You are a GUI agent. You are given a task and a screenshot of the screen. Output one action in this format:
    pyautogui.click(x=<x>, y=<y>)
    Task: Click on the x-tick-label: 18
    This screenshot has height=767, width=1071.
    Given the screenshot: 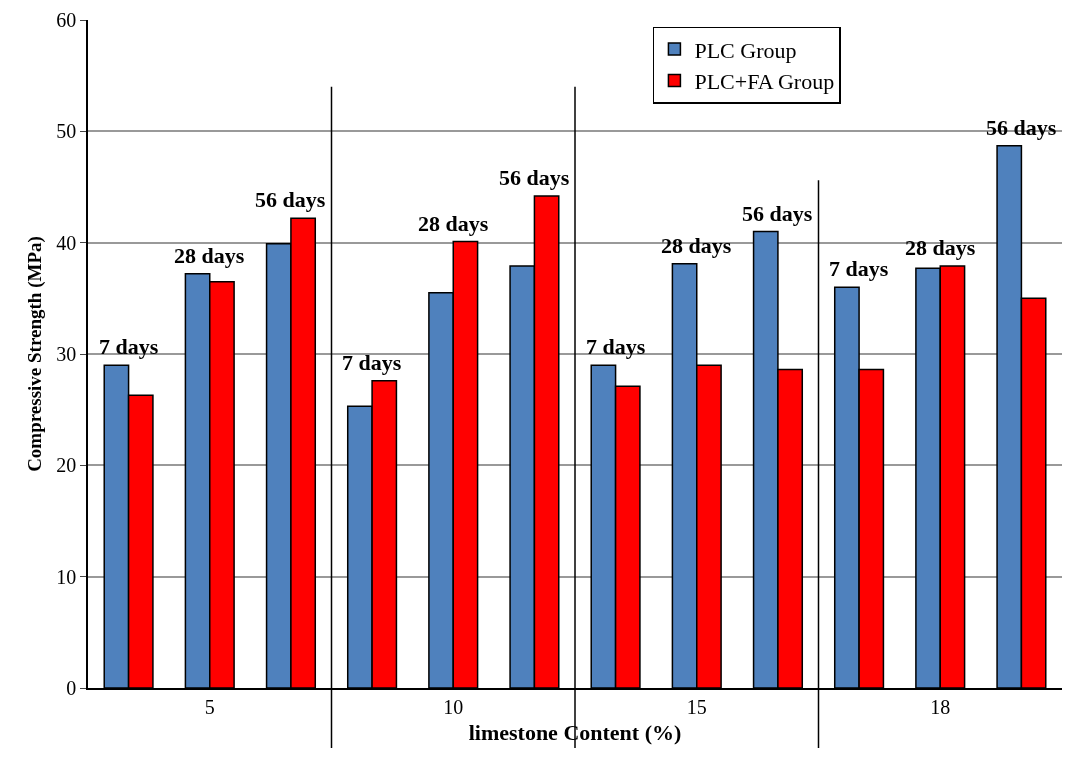 What is the action you would take?
    pyautogui.click(x=940, y=706)
    